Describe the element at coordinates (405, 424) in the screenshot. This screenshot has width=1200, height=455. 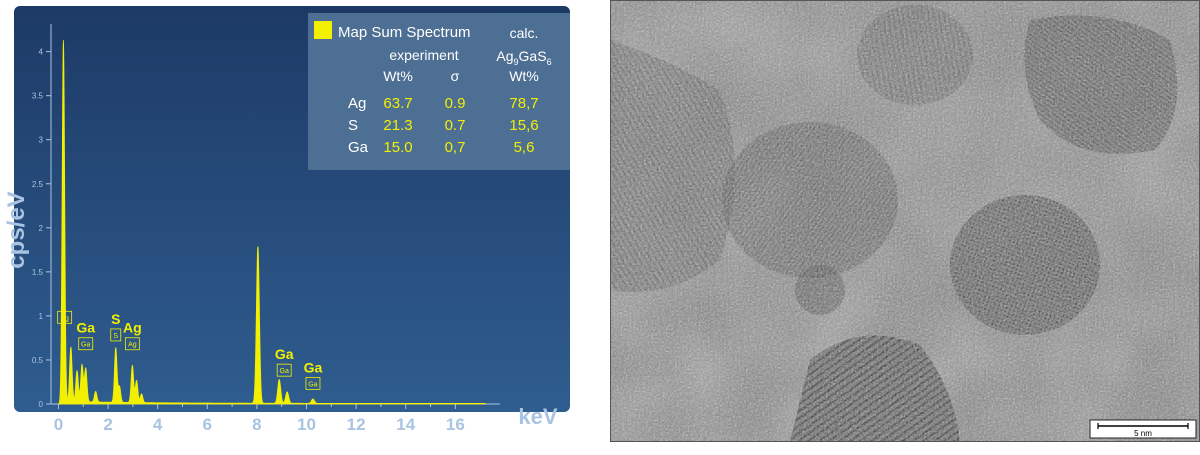
I see `x-tick-label: 14` at that location.